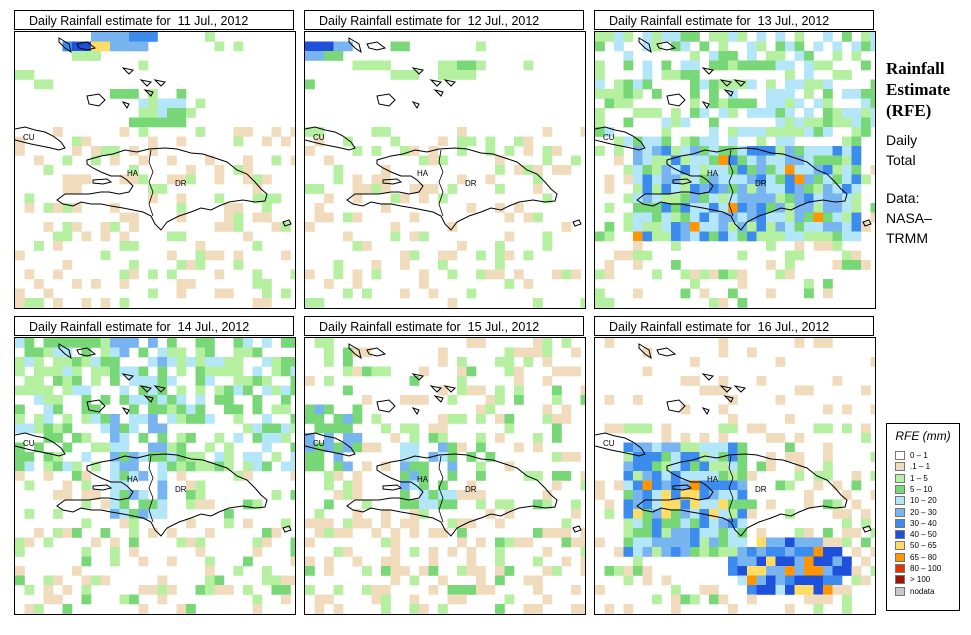 This screenshot has height=635, width=971. I want to click on data-source-line: NASA–, so click(909, 218).